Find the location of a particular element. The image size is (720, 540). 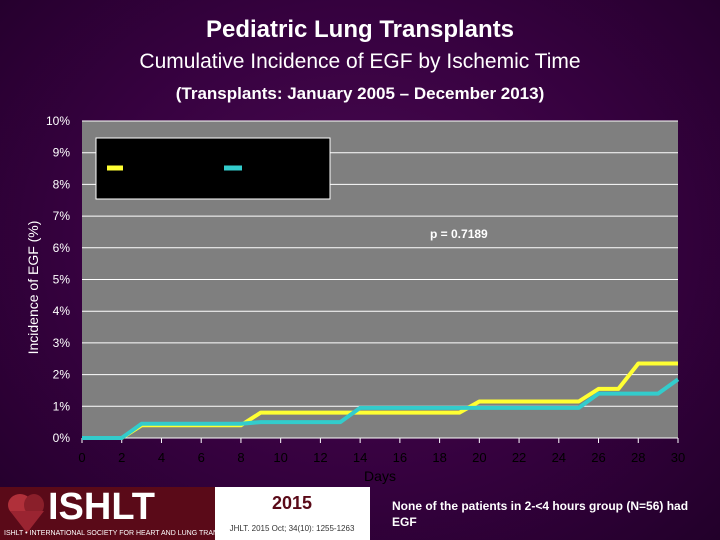

y-axis-ticks: 0% 1% 2% 3% 4% 5% 6% 7% 8% 9% 10% is located at coordinates (58, 279).